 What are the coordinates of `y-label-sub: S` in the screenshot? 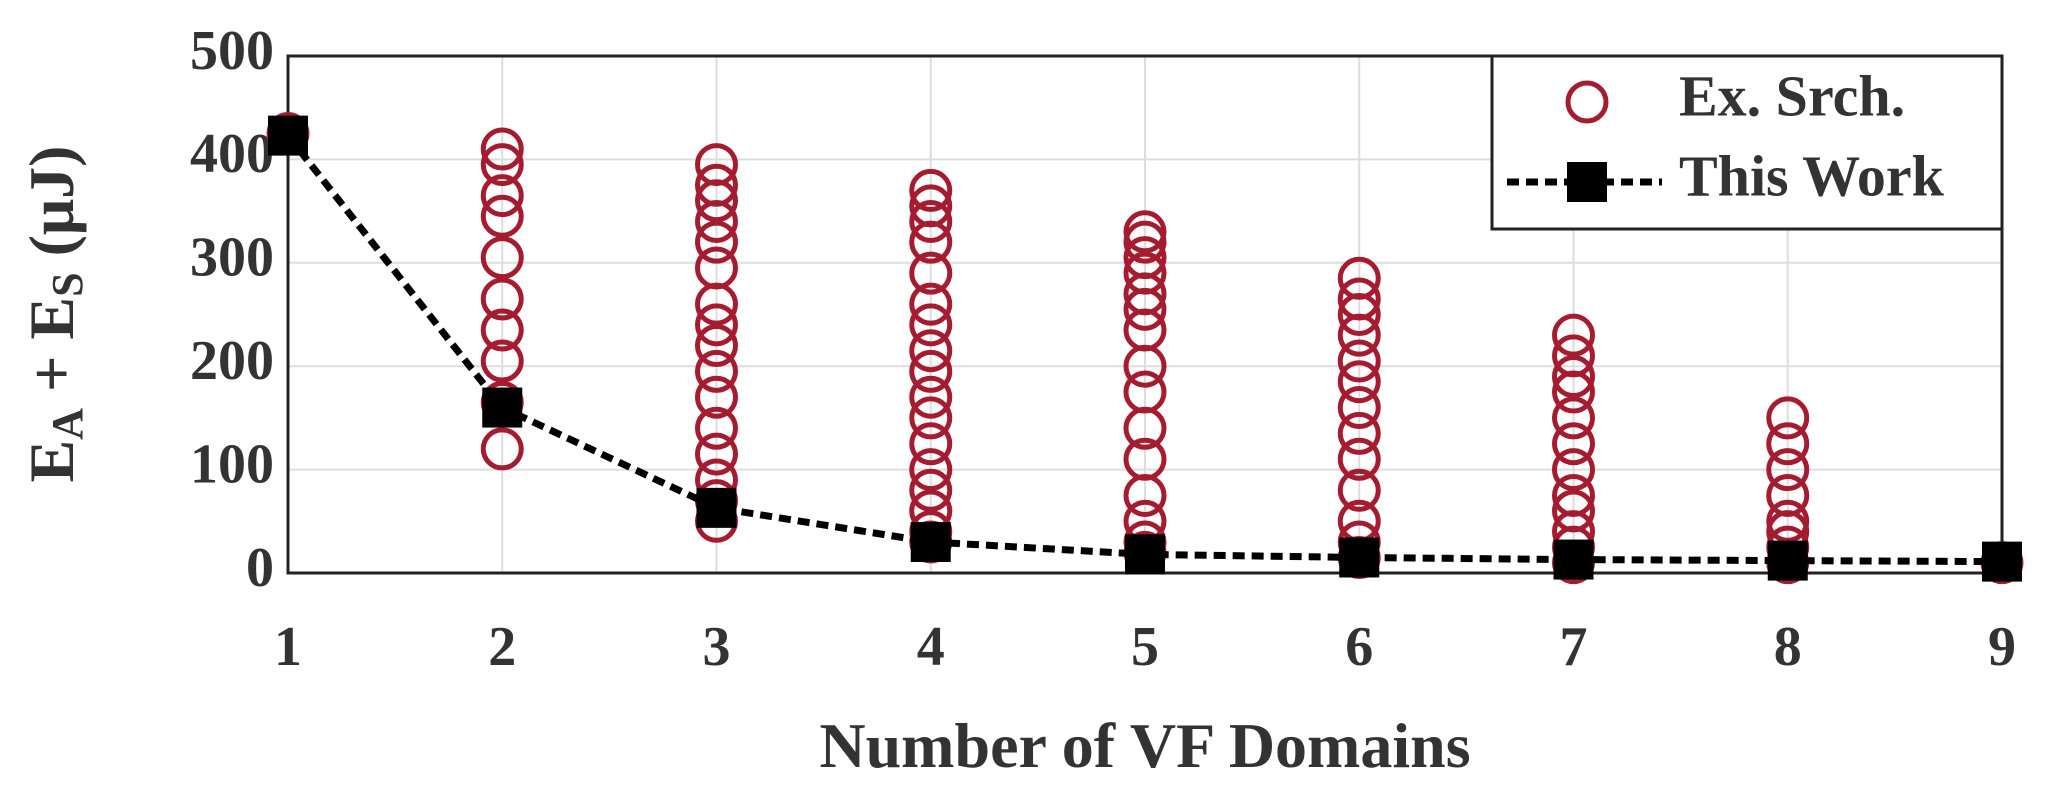 It's located at (67, 284).